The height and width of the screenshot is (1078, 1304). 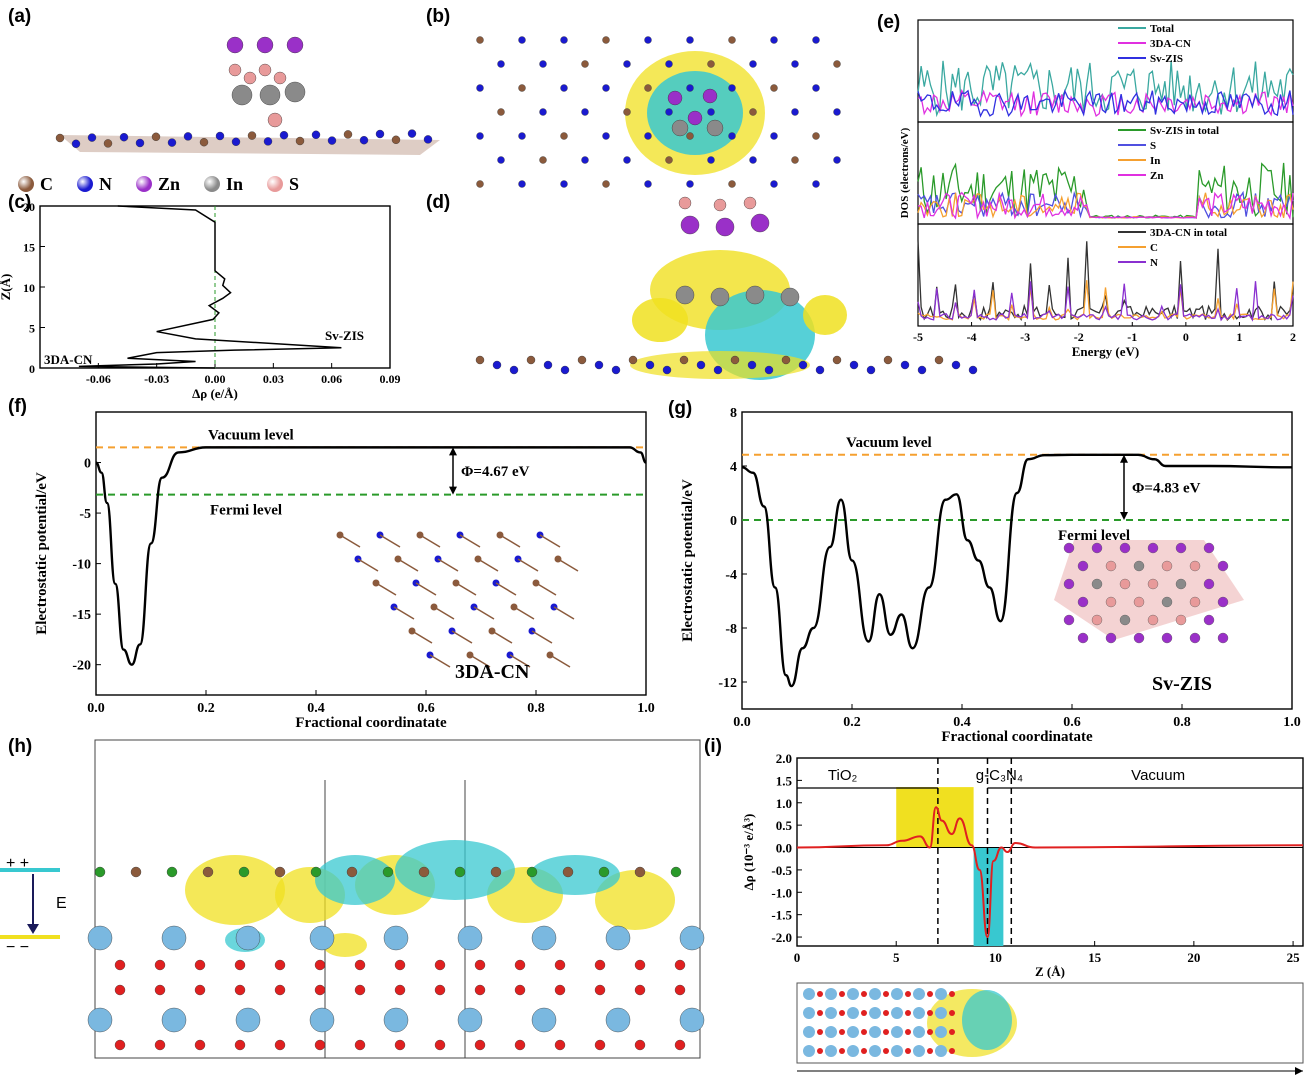 What do you see at coordinates (1188, 233) in the screenshot?
I see `legend-label: 3DA-CN in total` at bounding box center [1188, 233].